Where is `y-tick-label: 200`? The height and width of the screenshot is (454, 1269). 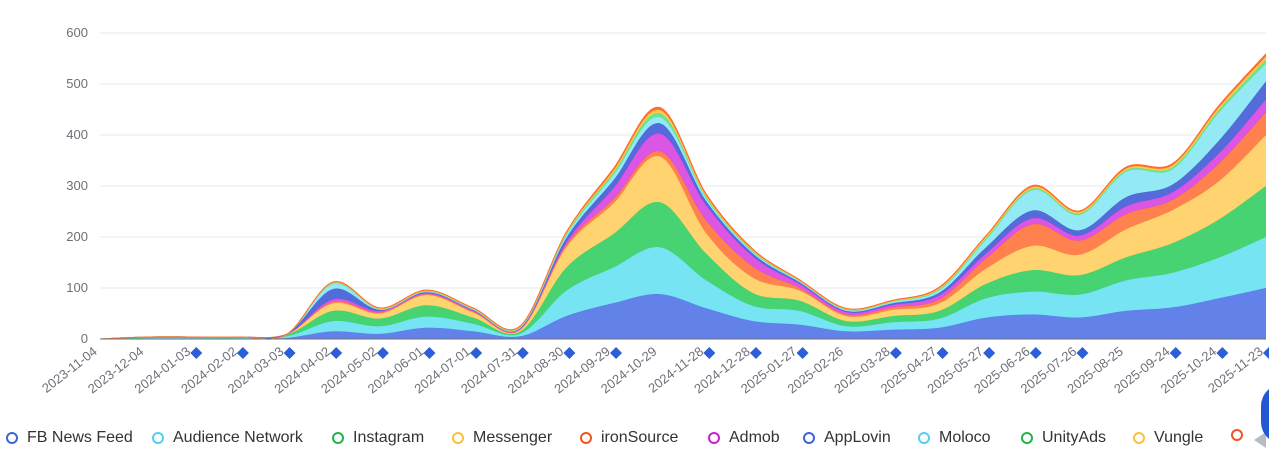
y-tick-label: 200 is located at coordinates (77, 236).